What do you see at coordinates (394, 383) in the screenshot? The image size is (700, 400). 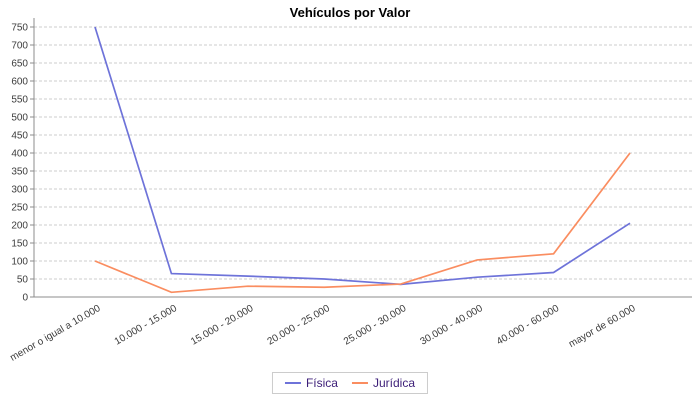 I see `legend-label: Jurídica` at bounding box center [394, 383].